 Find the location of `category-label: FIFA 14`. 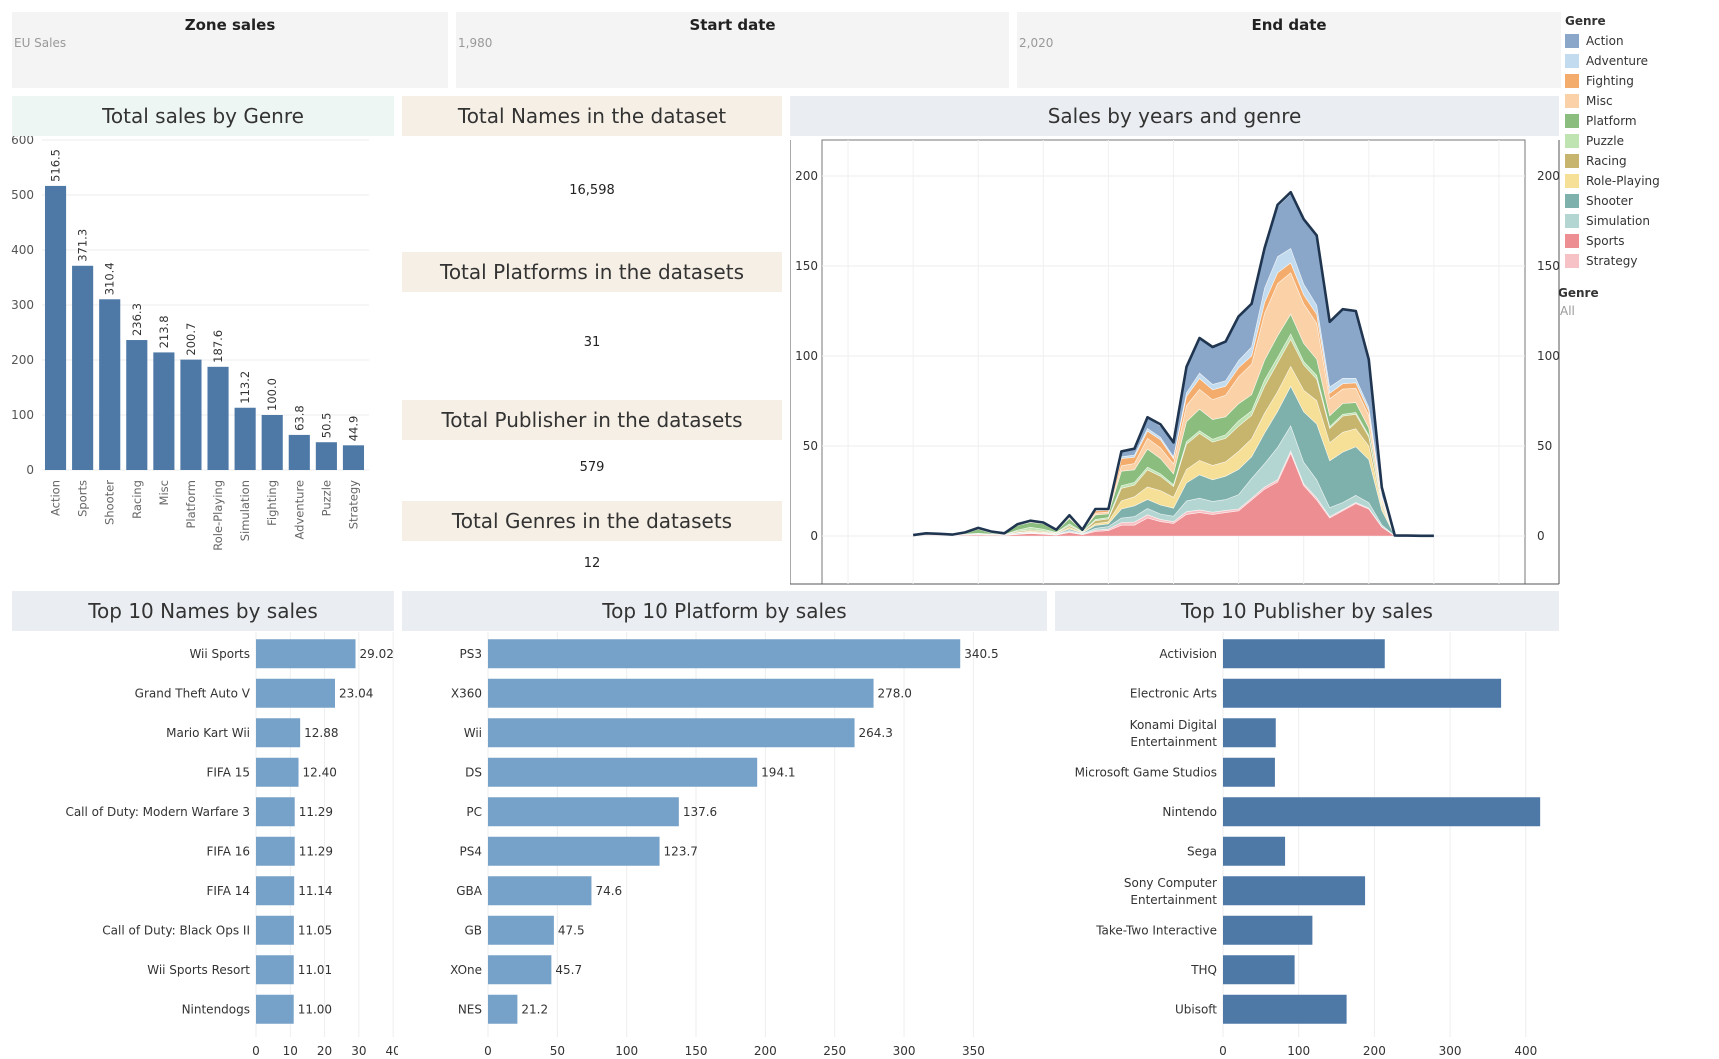

category-label: FIFA 14 is located at coordinates (228, 891).